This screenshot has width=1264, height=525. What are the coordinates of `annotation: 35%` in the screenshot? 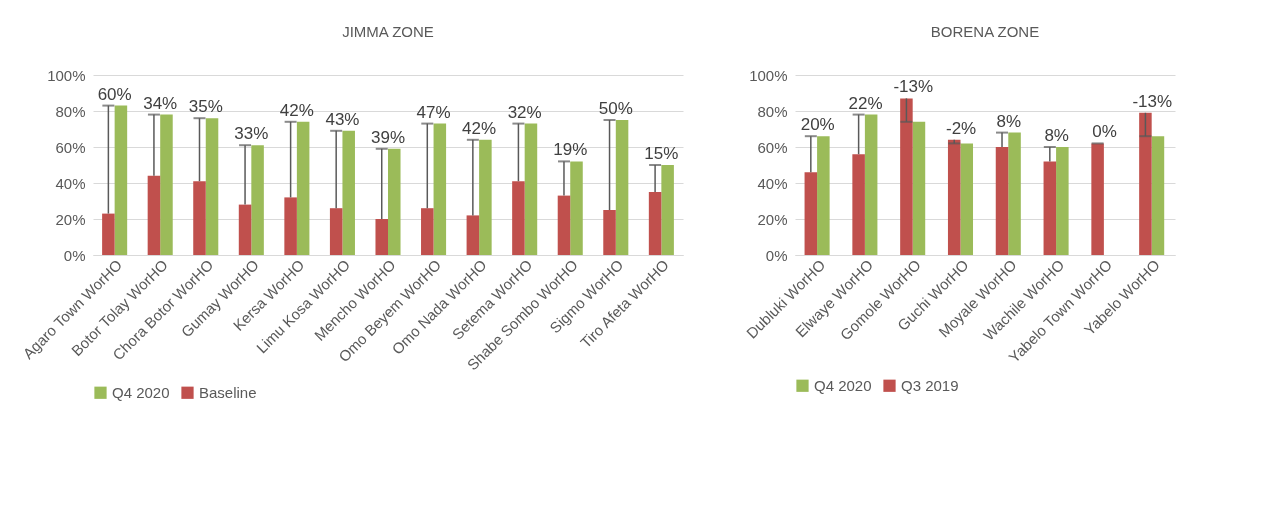 It's located at (205, 107).